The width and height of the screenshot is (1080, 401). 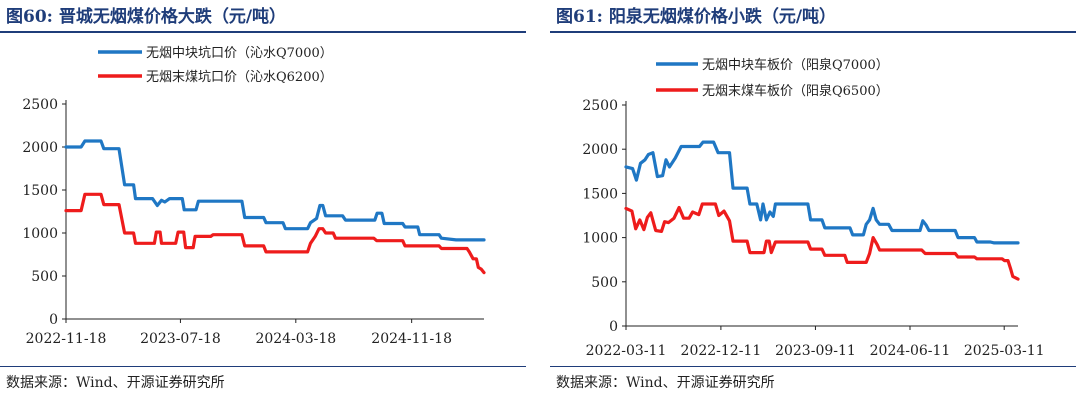 I want to click on legend-item: 无烟中块坑口价（沁水Q7000）, so click(x=215, y=53).